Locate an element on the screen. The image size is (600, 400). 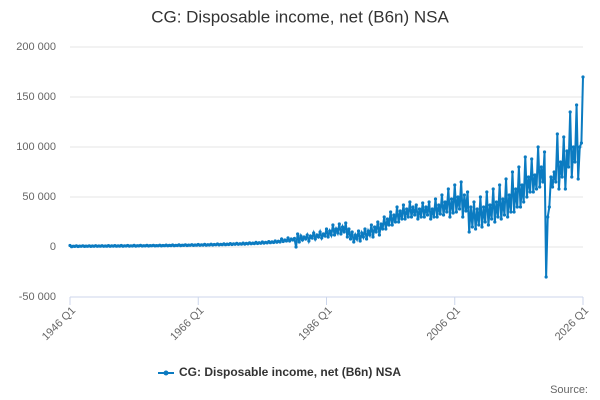
y-tick-label: 50 000 is located at coordinates (39, 197).